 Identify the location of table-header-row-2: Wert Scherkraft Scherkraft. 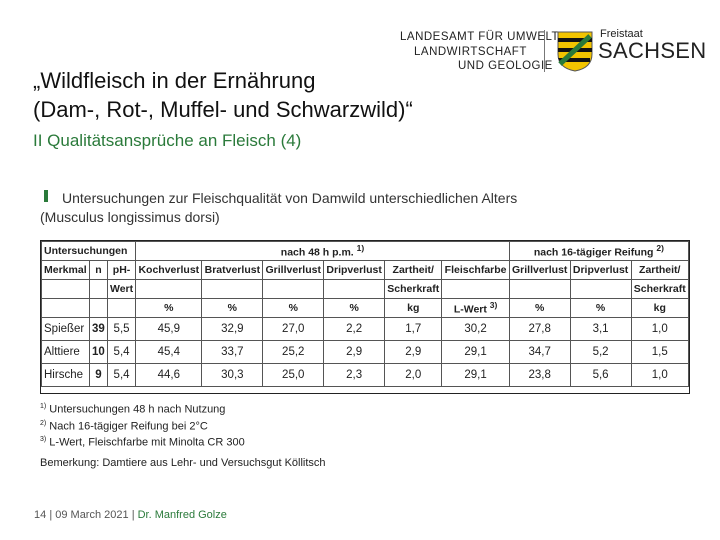
(365, 289).